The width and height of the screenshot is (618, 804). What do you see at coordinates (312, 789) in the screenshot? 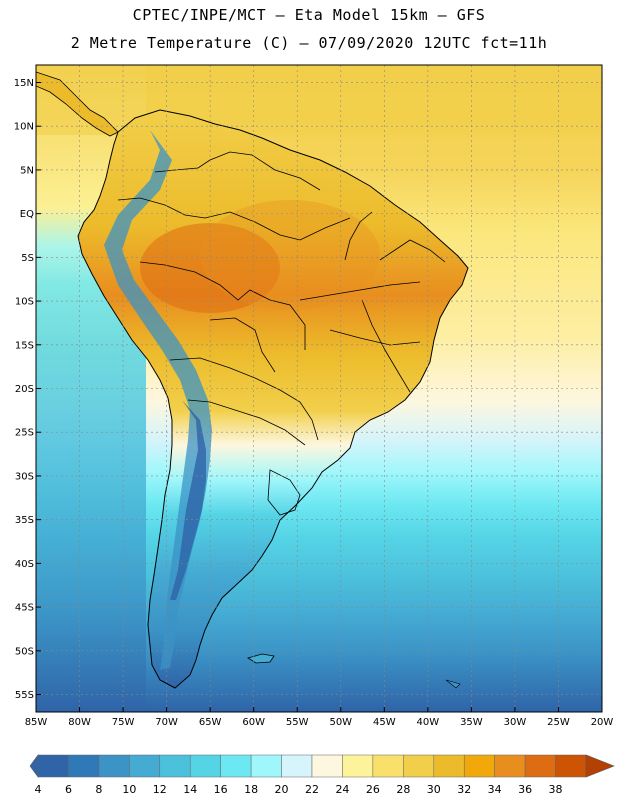
I see `colorbar-label: 22` at bounding box center [312, 789].